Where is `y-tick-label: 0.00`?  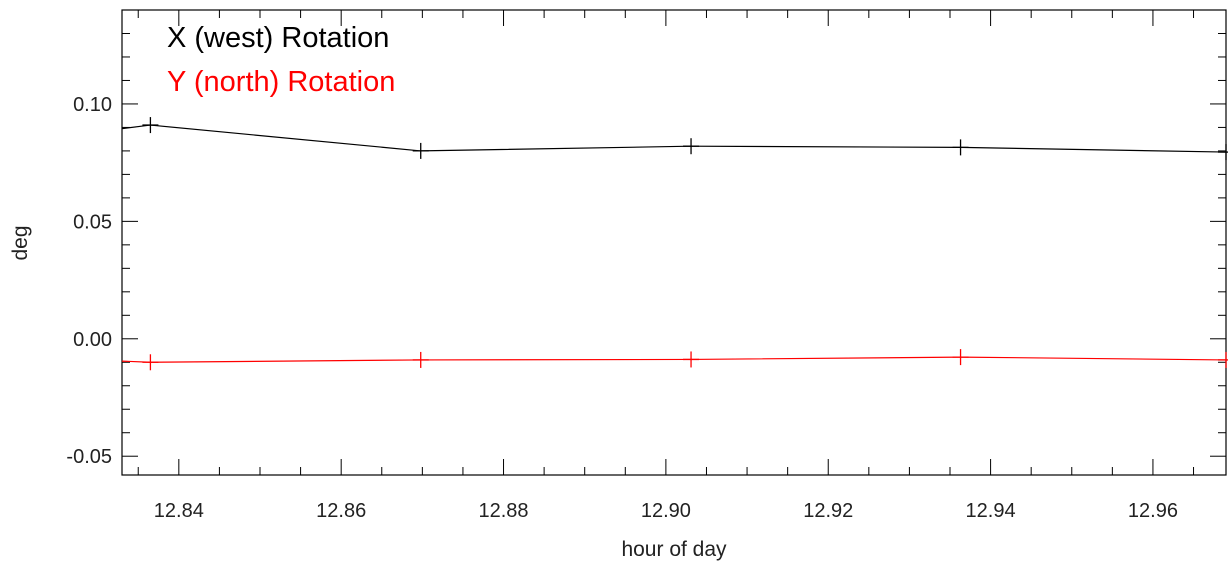
y-tick-label: 0.00 is located at coordinates (92, 340).